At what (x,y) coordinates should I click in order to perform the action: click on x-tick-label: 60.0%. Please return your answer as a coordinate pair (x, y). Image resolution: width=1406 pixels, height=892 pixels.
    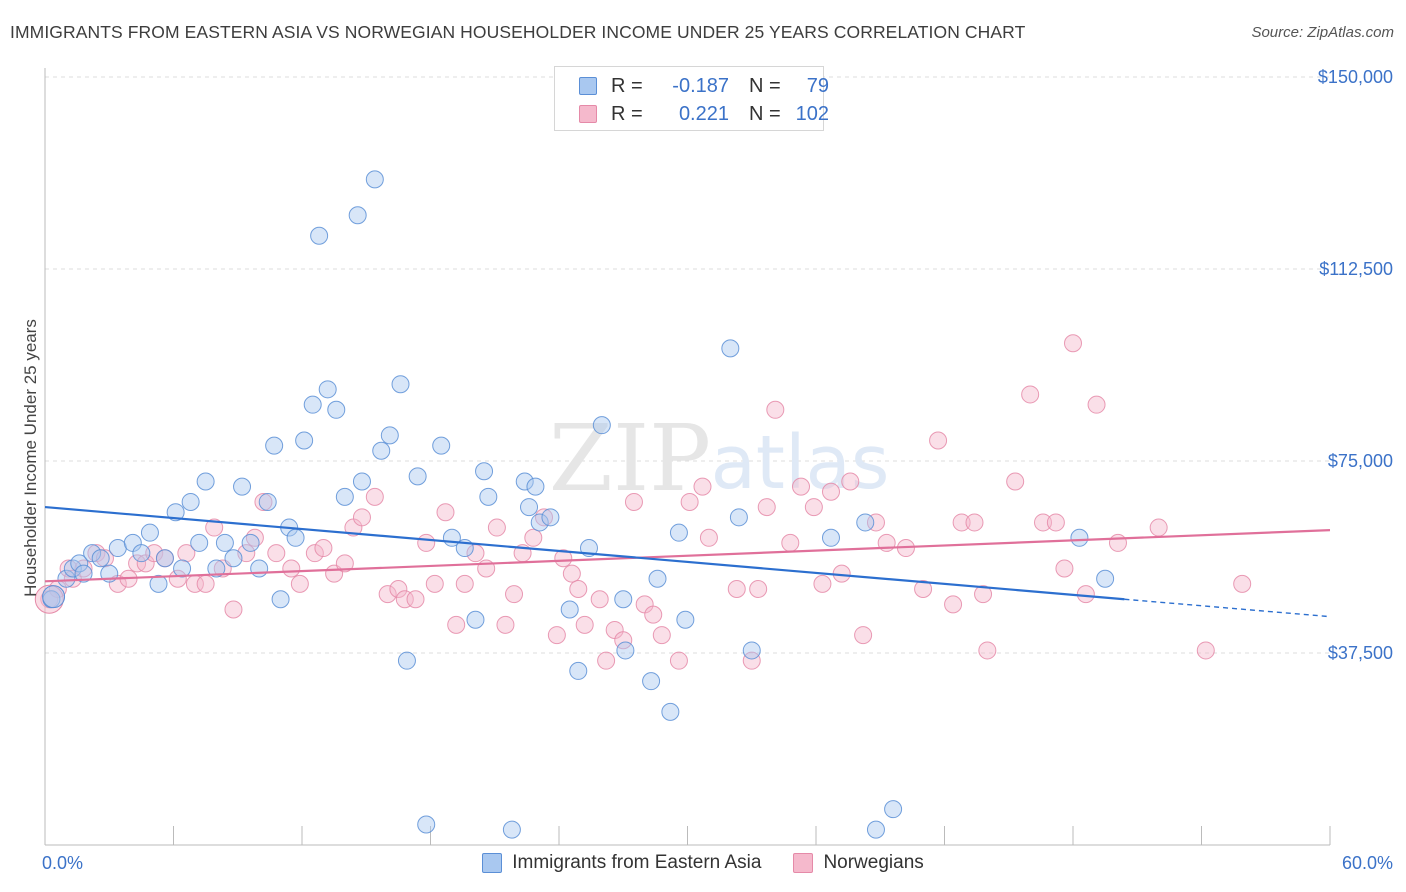
    Looking at the image, I should click on (1367, 863).